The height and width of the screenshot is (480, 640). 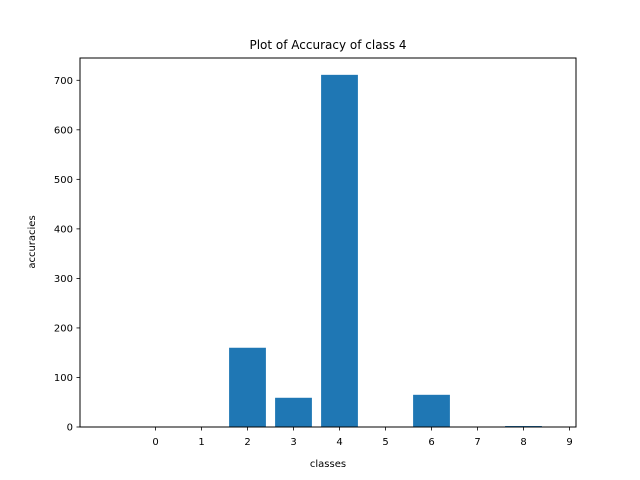 What do you see at coordinates (32, 241) in the screenshot?
I see `y-axis-label: accuracies` at bounding box center [32, 241].